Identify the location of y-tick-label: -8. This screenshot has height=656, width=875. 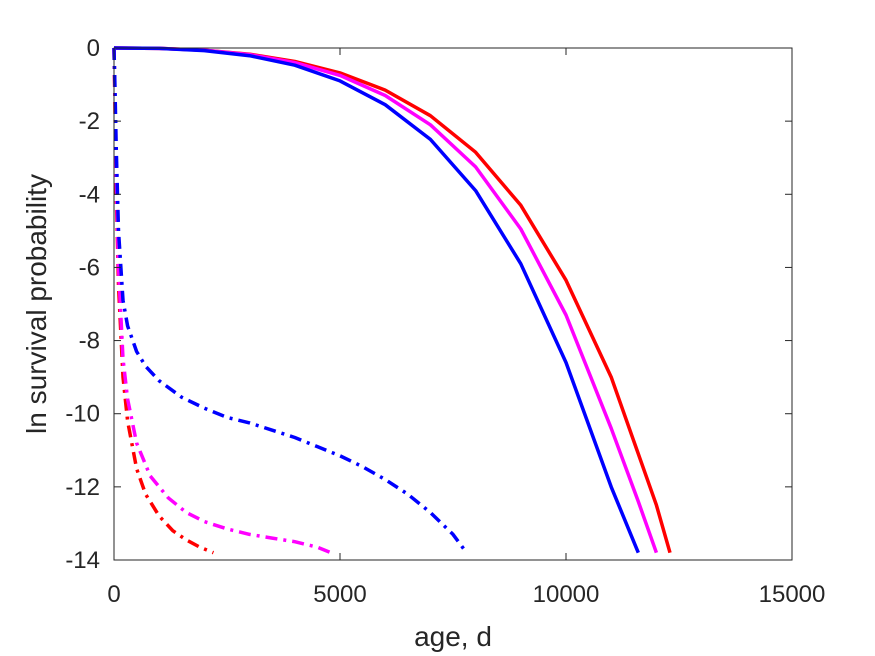
(89, 341).